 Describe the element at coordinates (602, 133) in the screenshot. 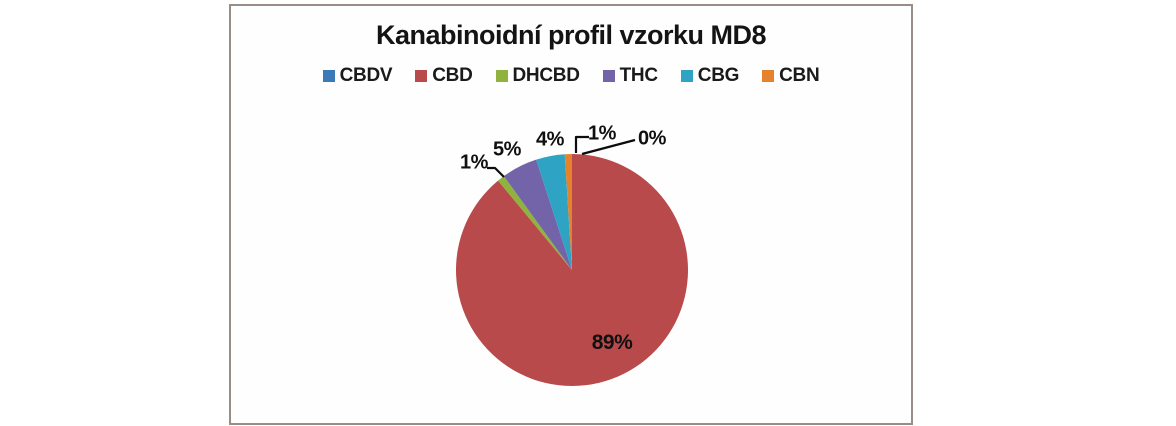

I see `data-label-cbn: 1%` at that location.